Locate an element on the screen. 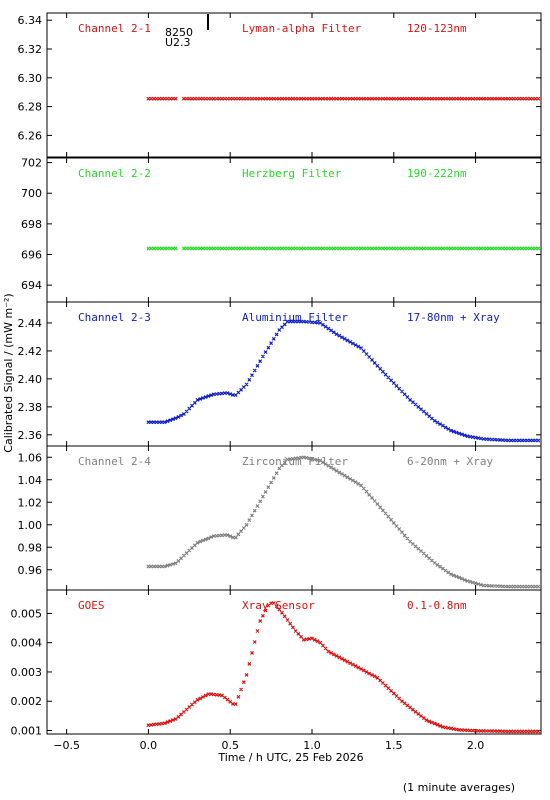 The image size is (550, 800). y-tick-label: 1.06 is located at coordinates (30, 457).